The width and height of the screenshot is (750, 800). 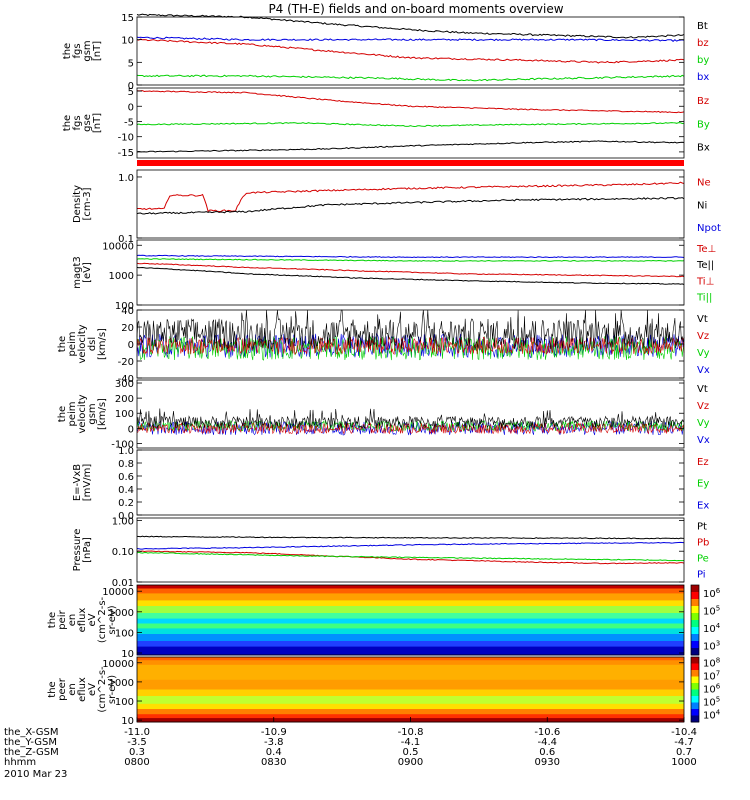 I want to click on y-tick-label: 0.10, so click(x=123, y=552).